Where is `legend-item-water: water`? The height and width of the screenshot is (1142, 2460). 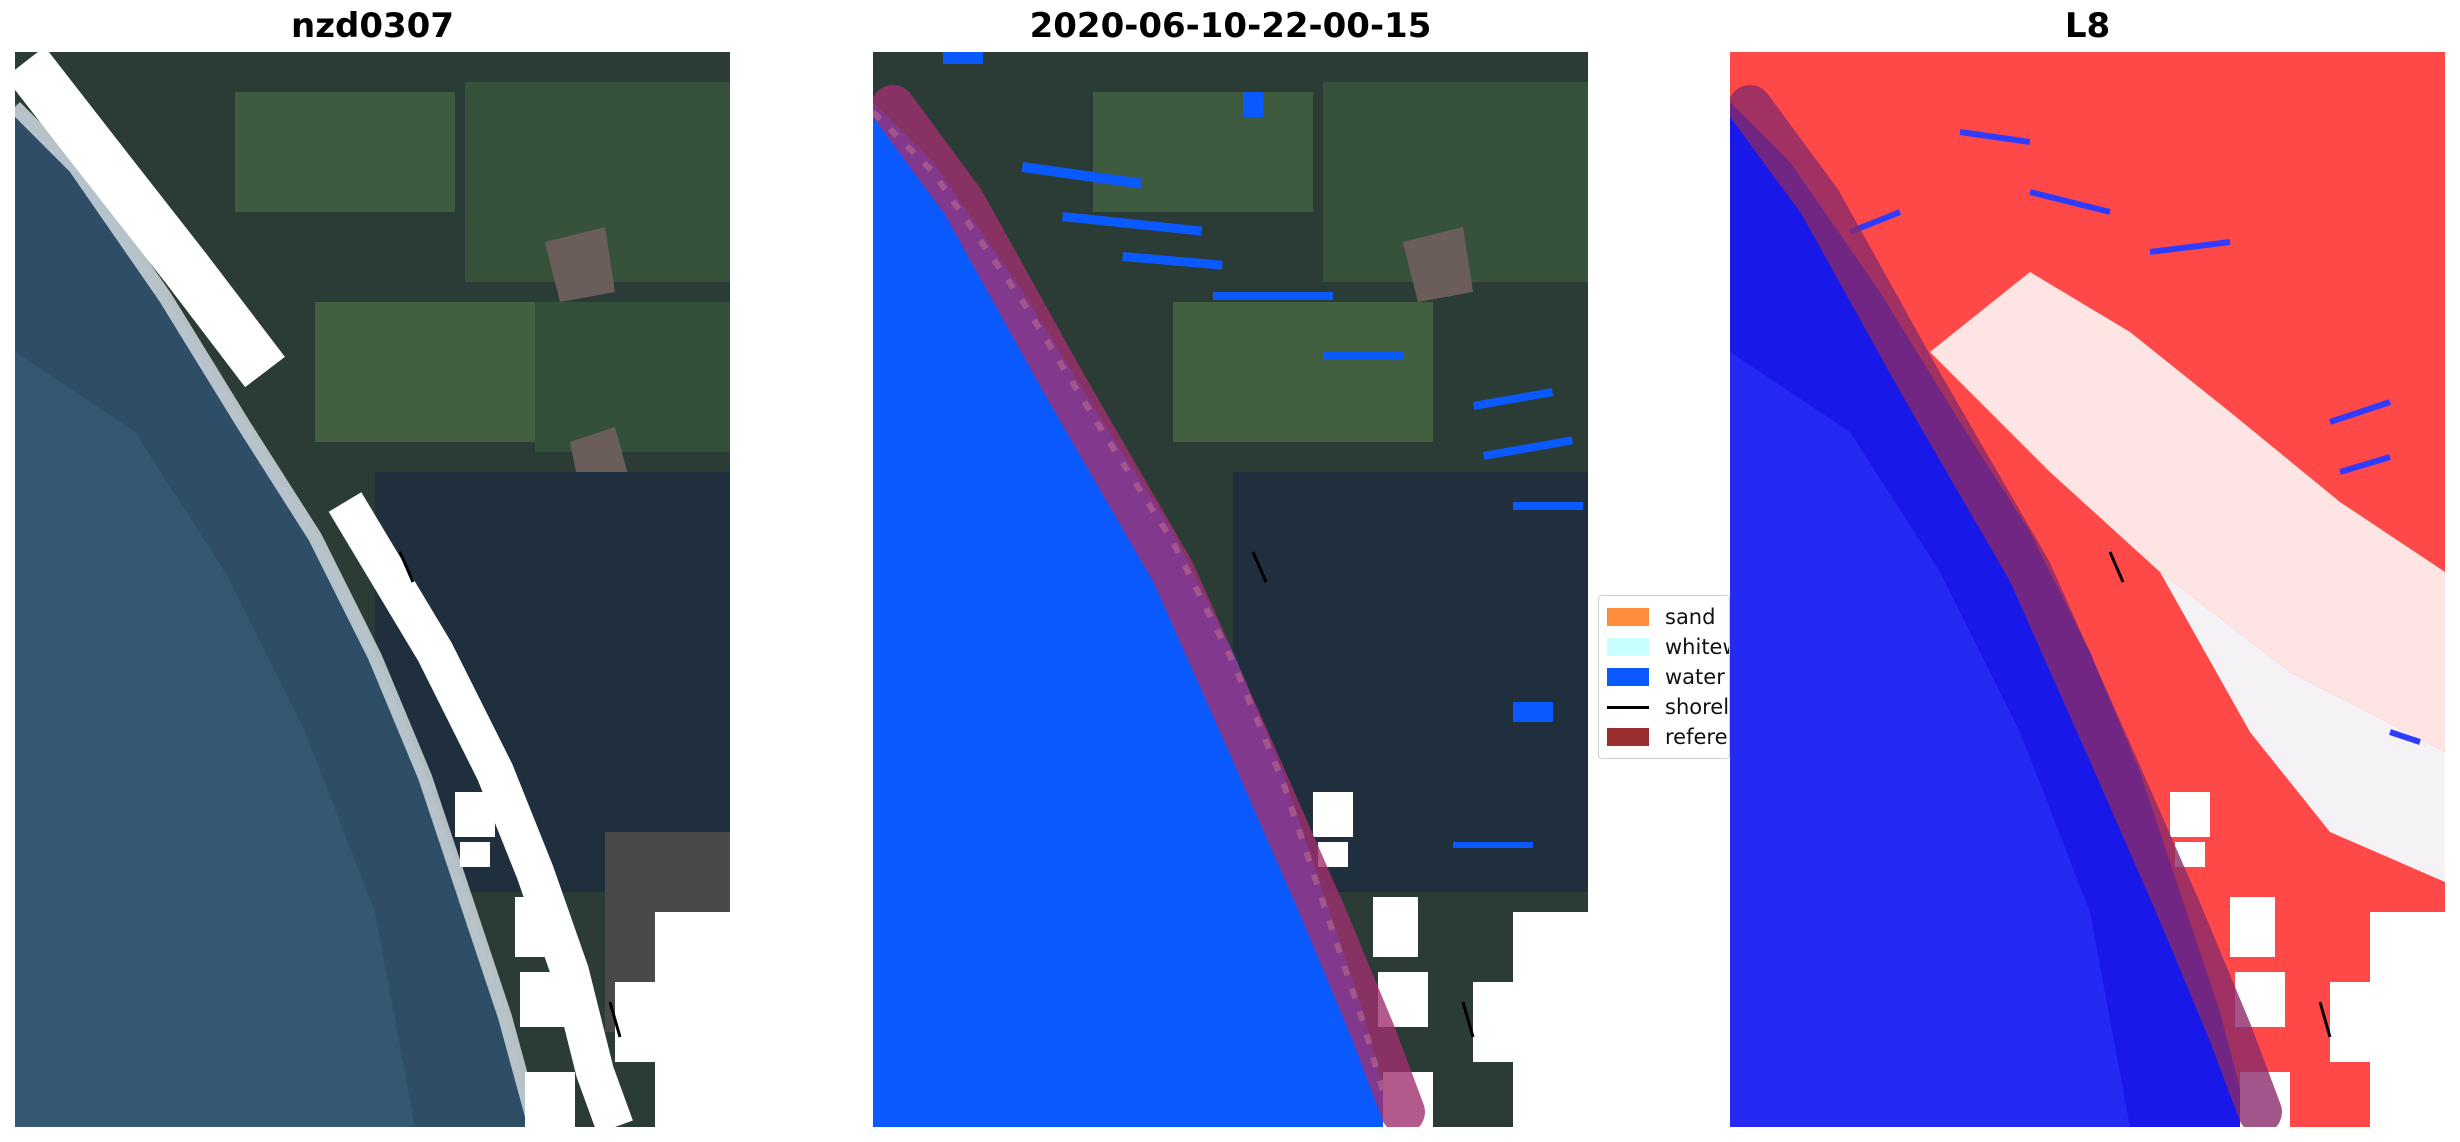 legend-item-water: water is located at coordinates (1666, 677).